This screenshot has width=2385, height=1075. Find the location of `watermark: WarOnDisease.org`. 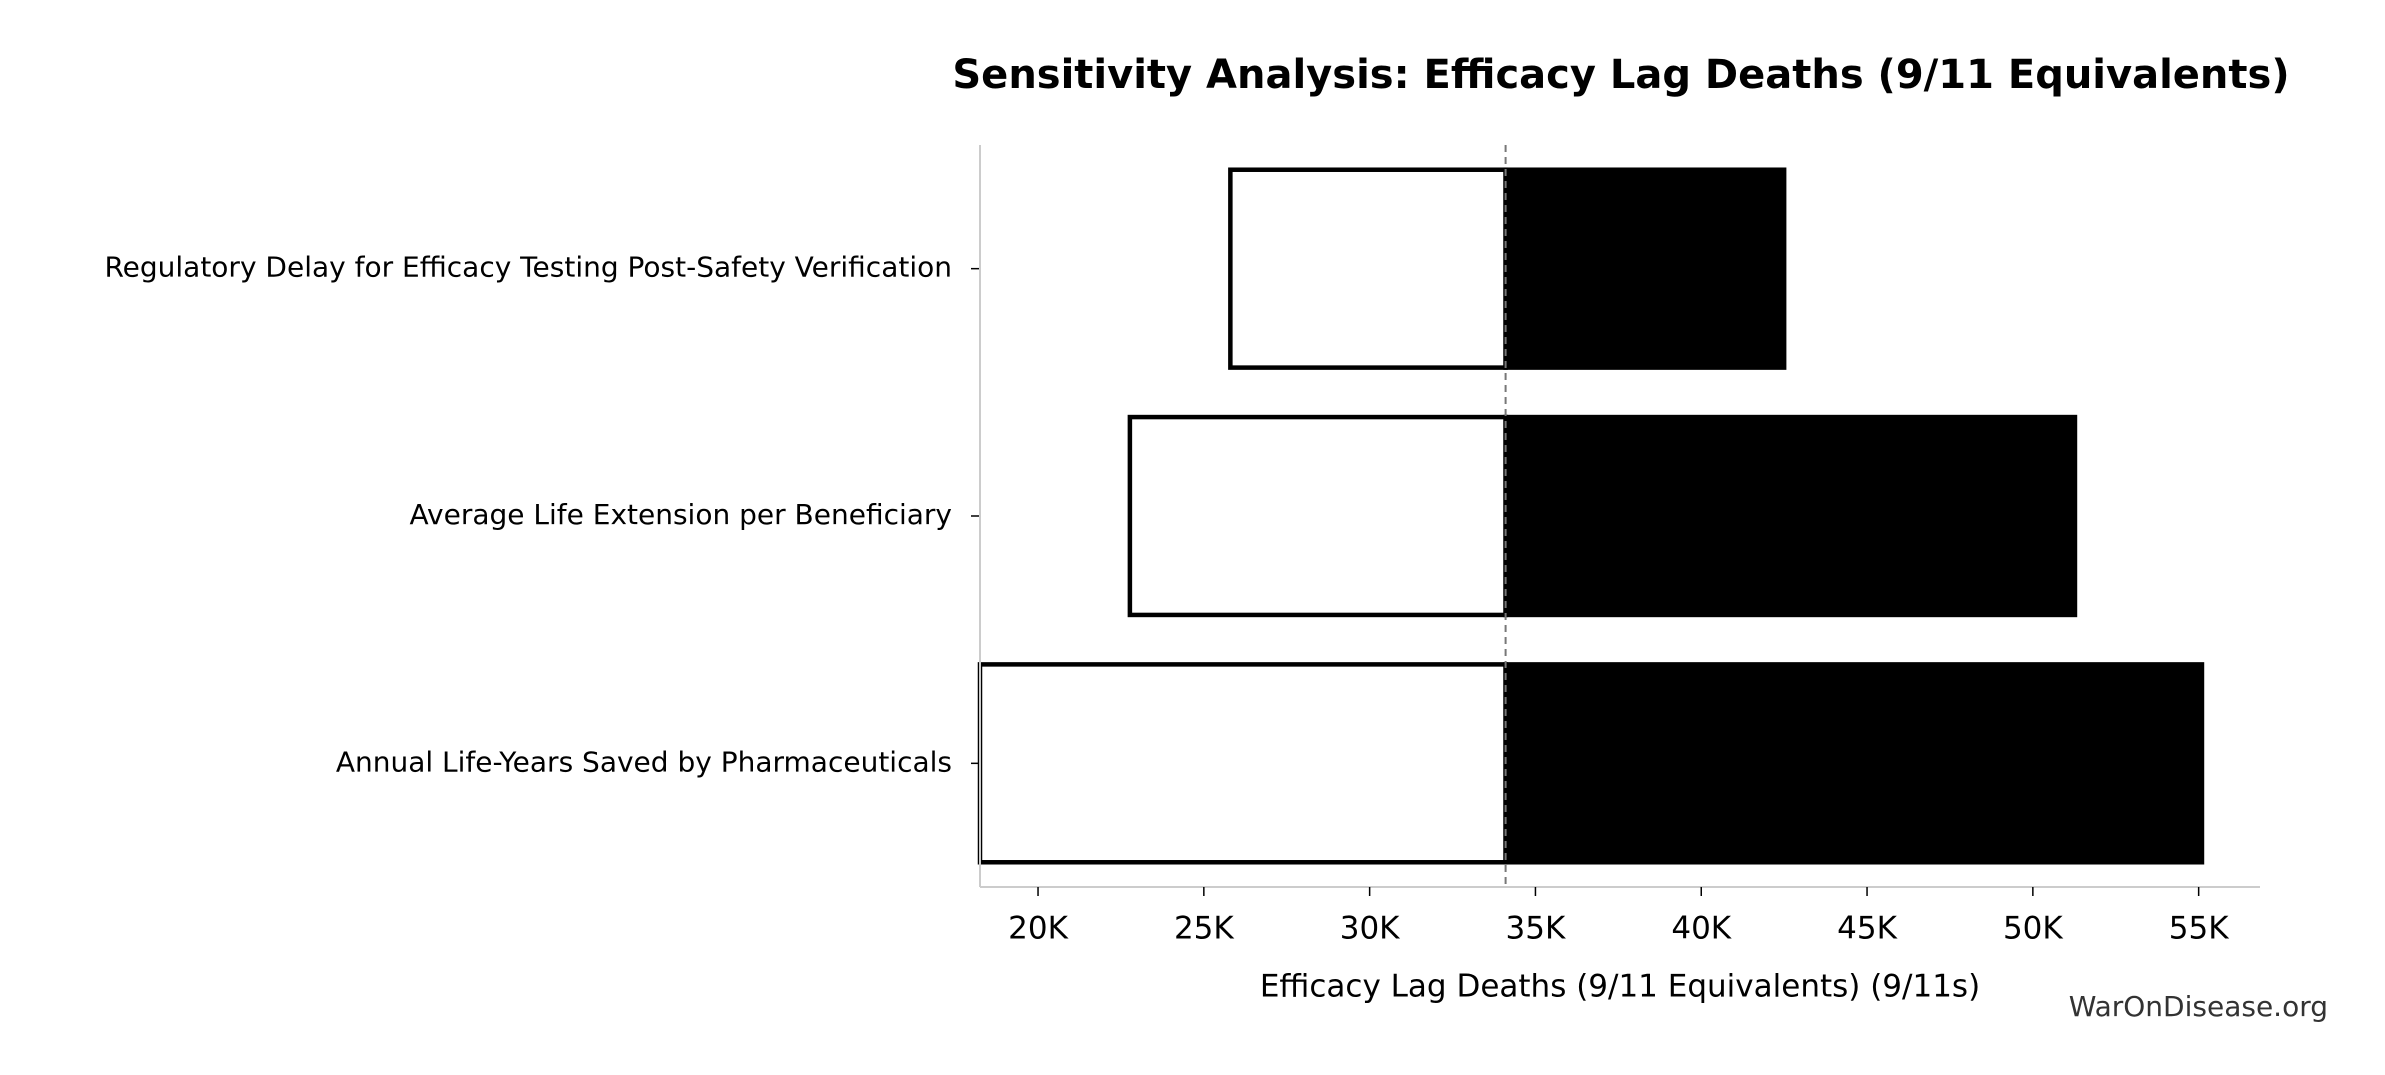

watermark: WarOnDisease.org is located at coordinates (2198, 1006).